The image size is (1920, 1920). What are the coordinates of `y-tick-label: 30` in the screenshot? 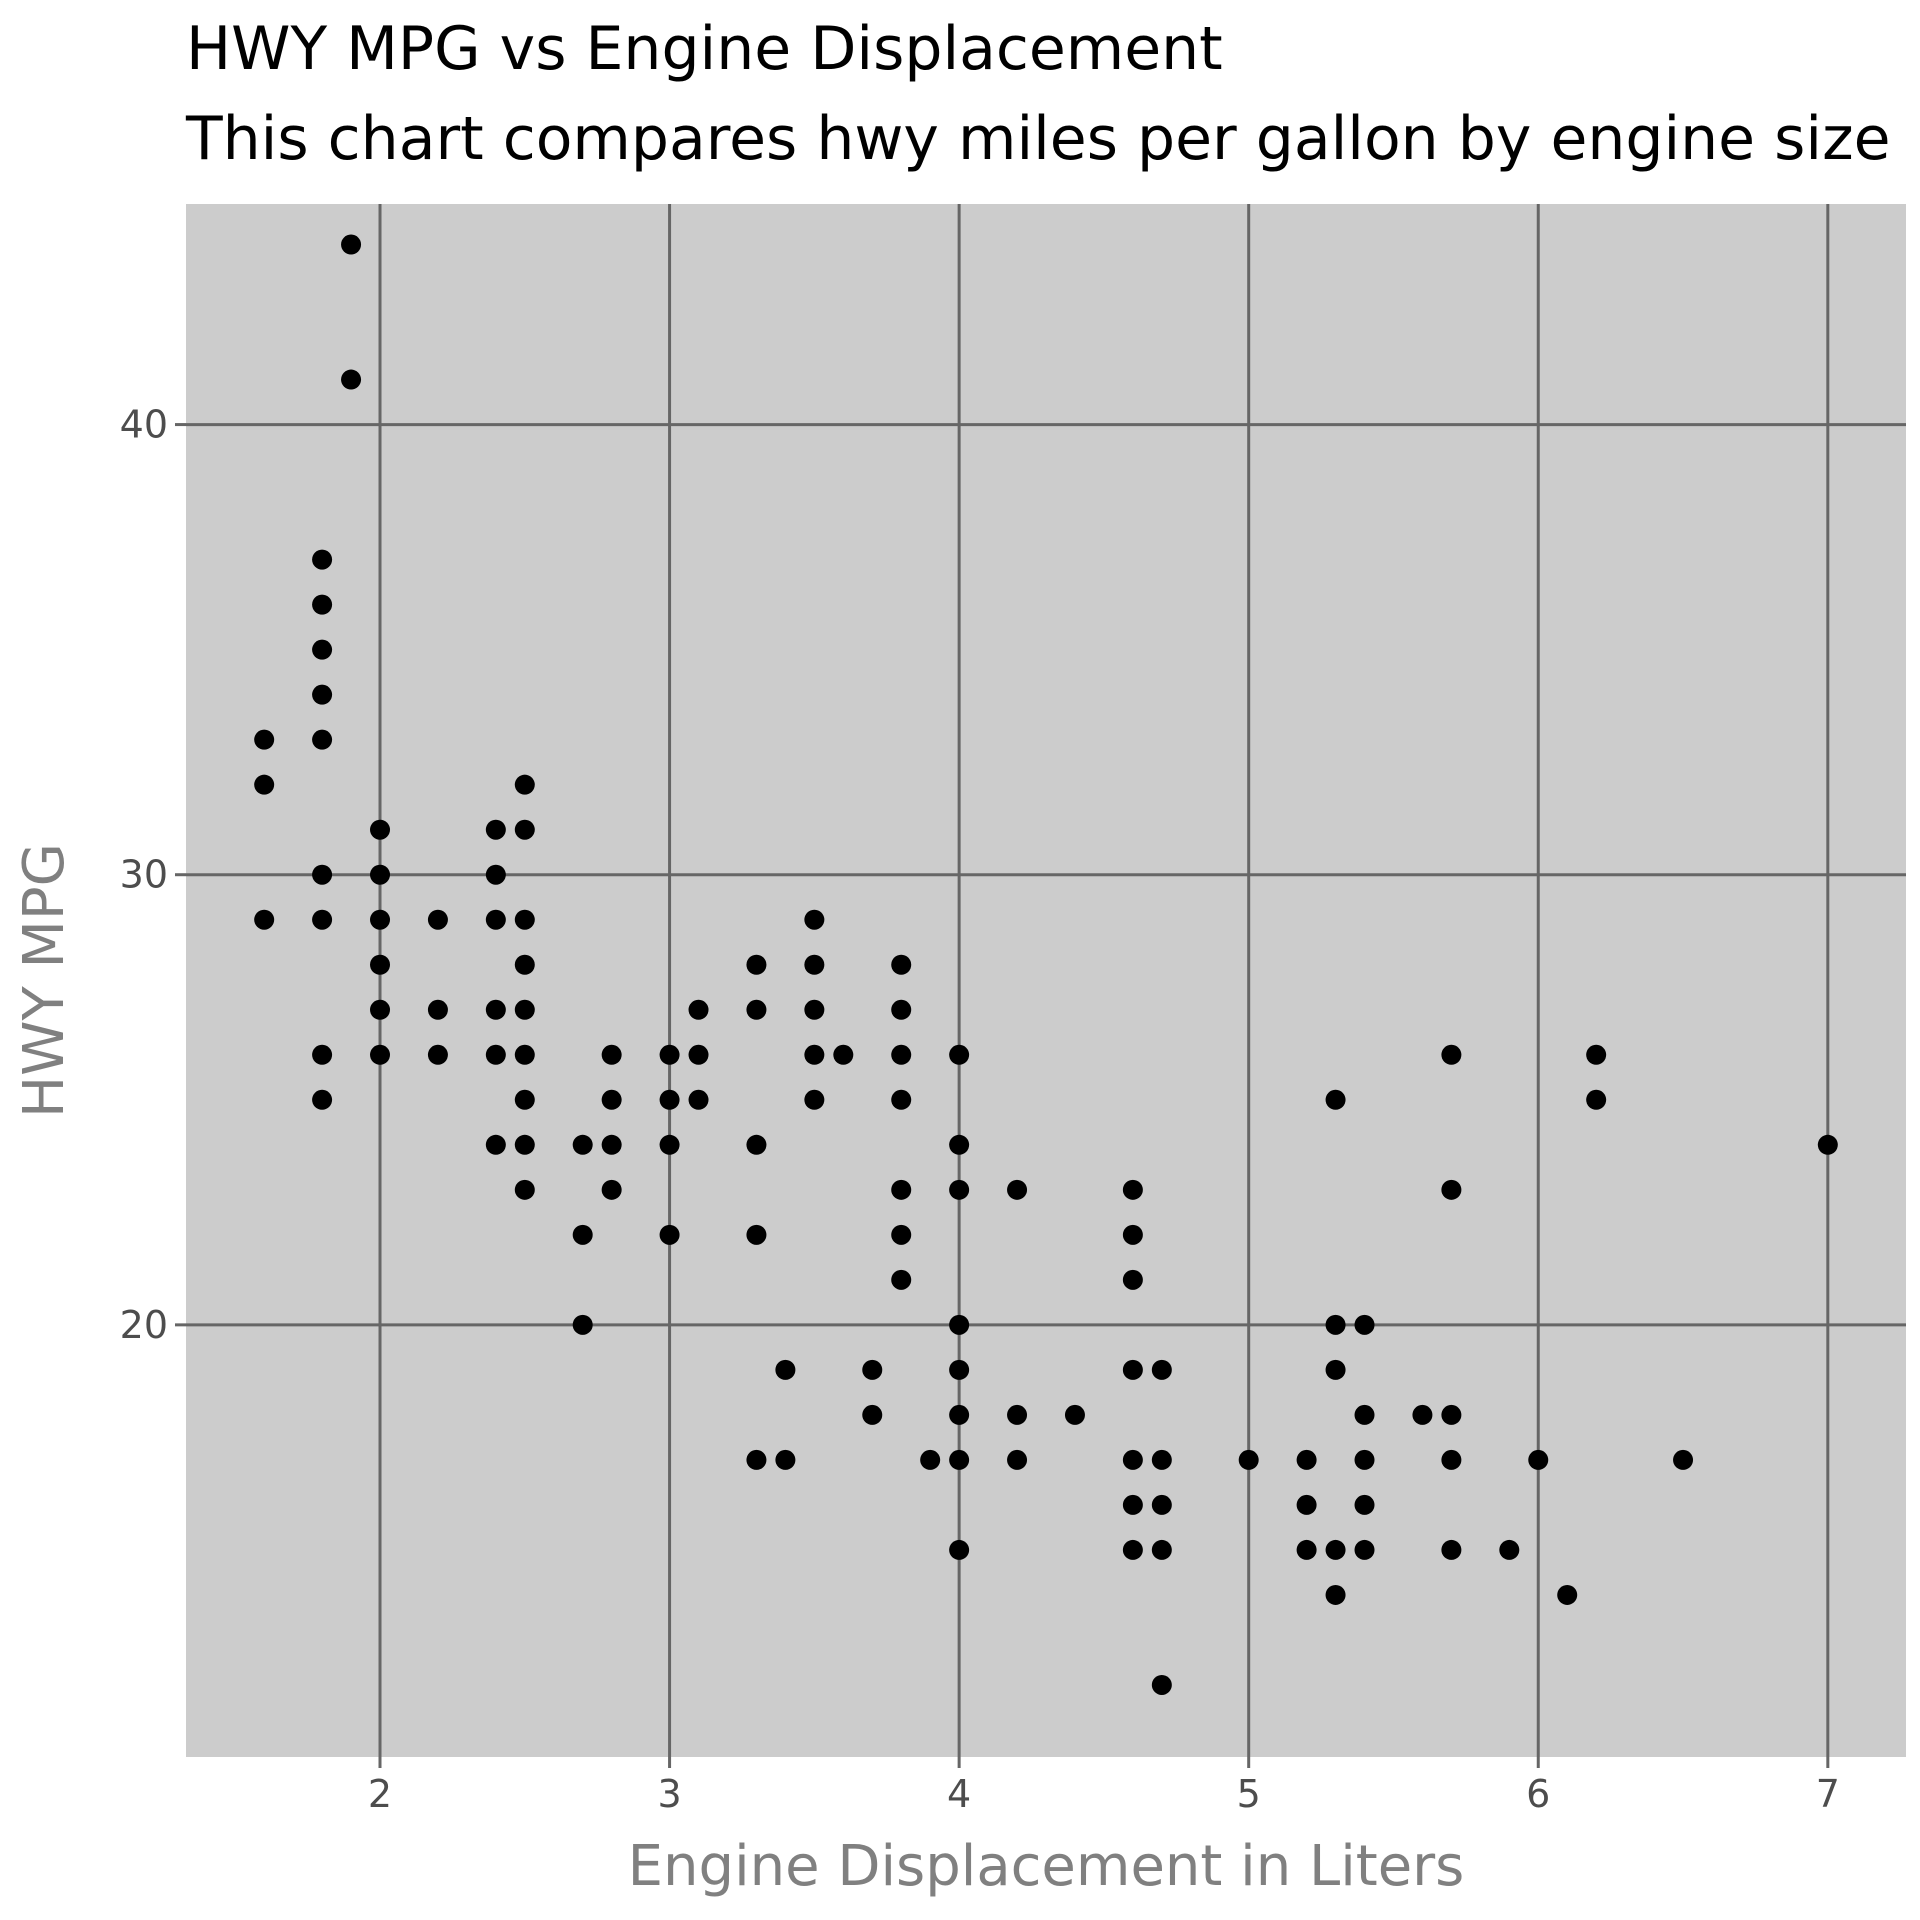 It's located at (144, 875).